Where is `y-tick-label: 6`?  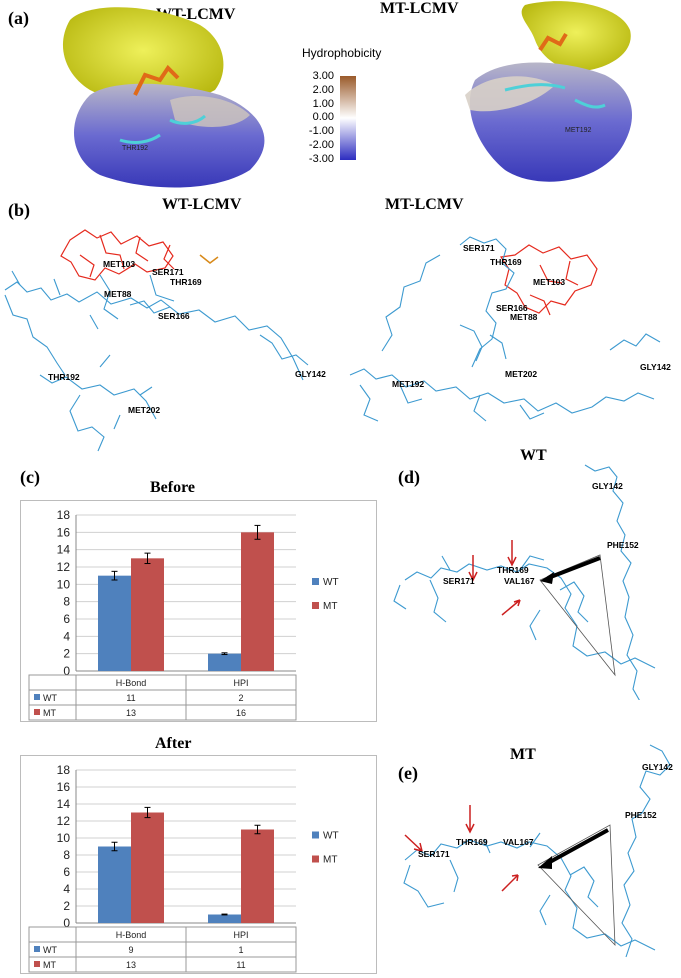 y-tick-label: 6 is located at coordinates (66, 619).